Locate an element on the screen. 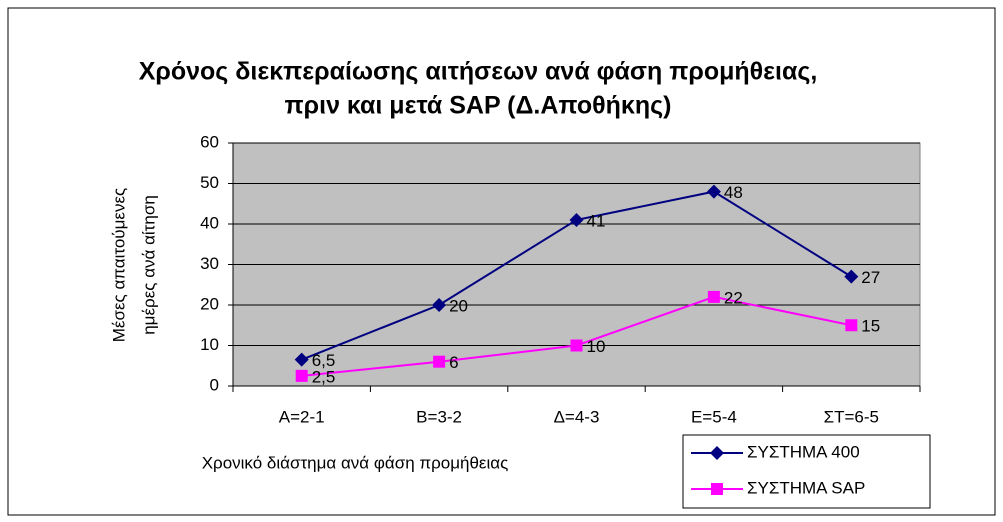 This screenshot has width=1003, height=522. data-label: 10 is located at coordinates (596, 346).